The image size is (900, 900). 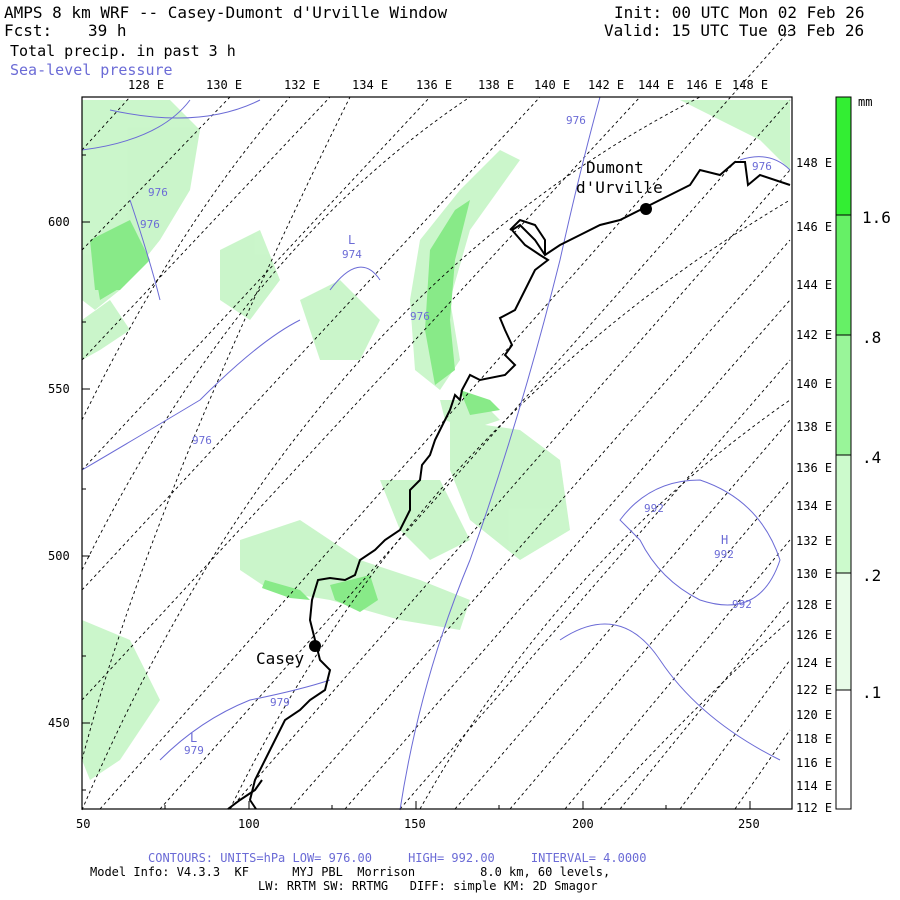 What do you see at coordinates (814, 786) in the screenshot?
I see `lon-label: 114 E` at bounding box center [814, 786].